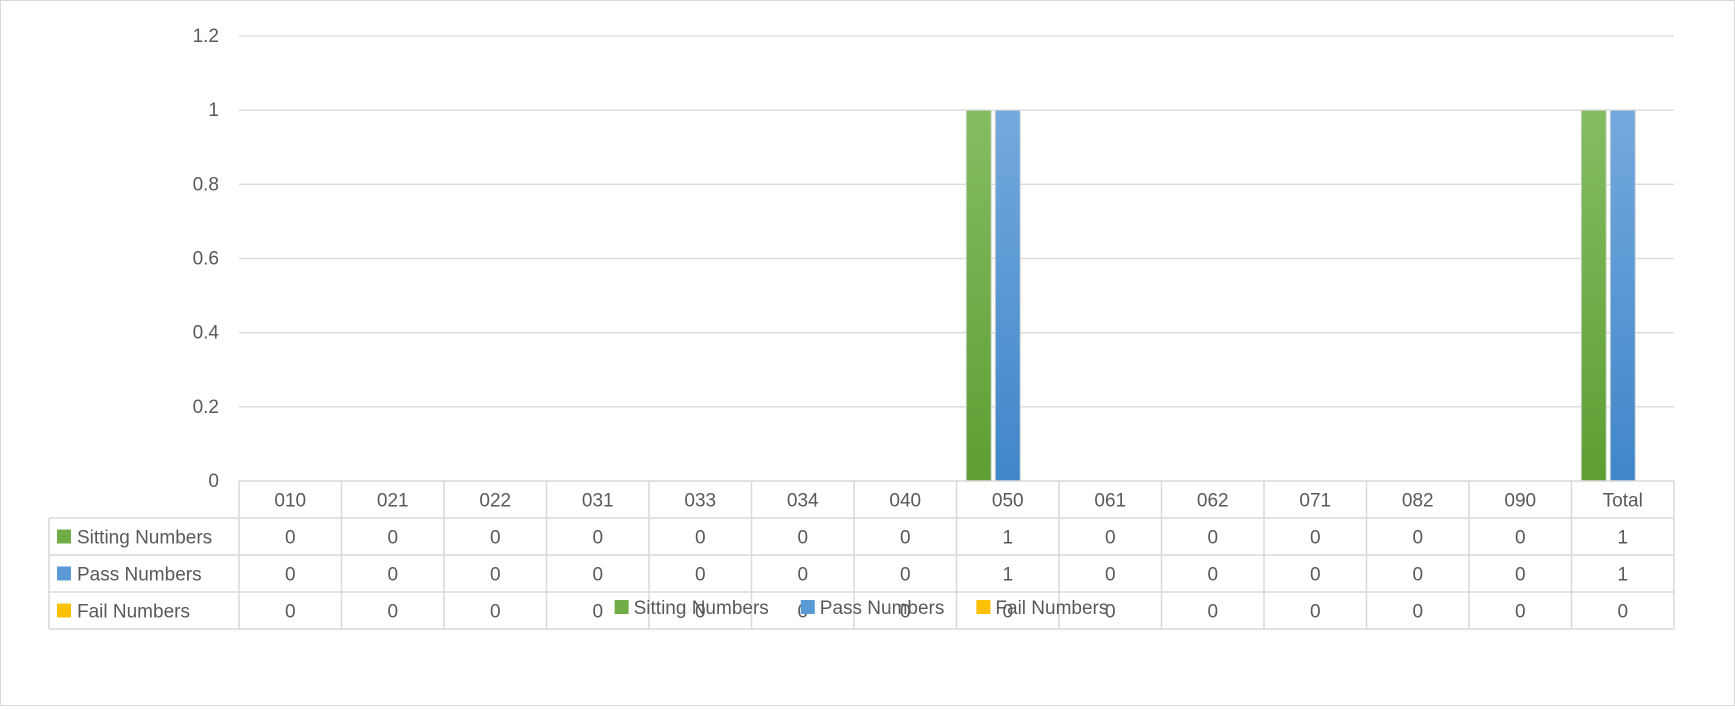 The height and width of the screenshot is (710, 1735). Describe the element at coordinates (139, 575) in the screenshot. I see `table-series-label: Pass Numbers` at that location.